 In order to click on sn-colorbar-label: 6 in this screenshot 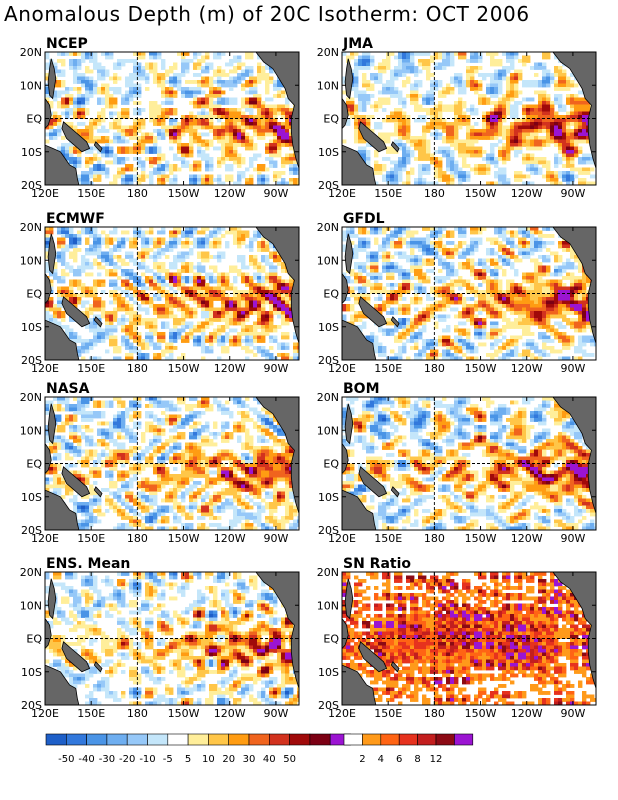, I will do `click(399, 759)`.